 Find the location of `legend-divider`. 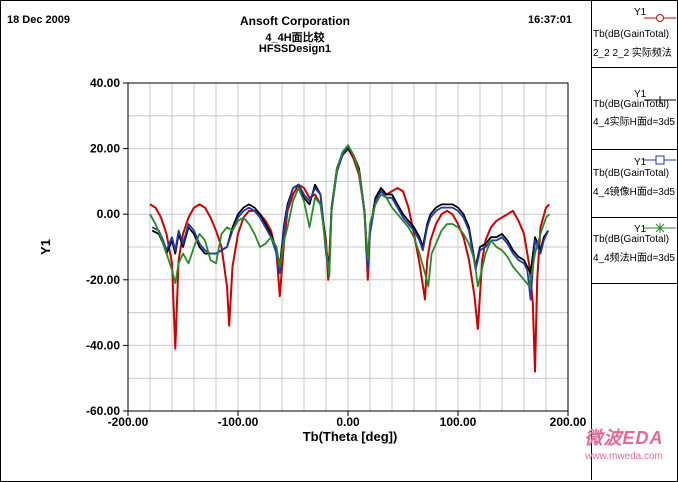

legend-divider is located at coordinates (591, 240).